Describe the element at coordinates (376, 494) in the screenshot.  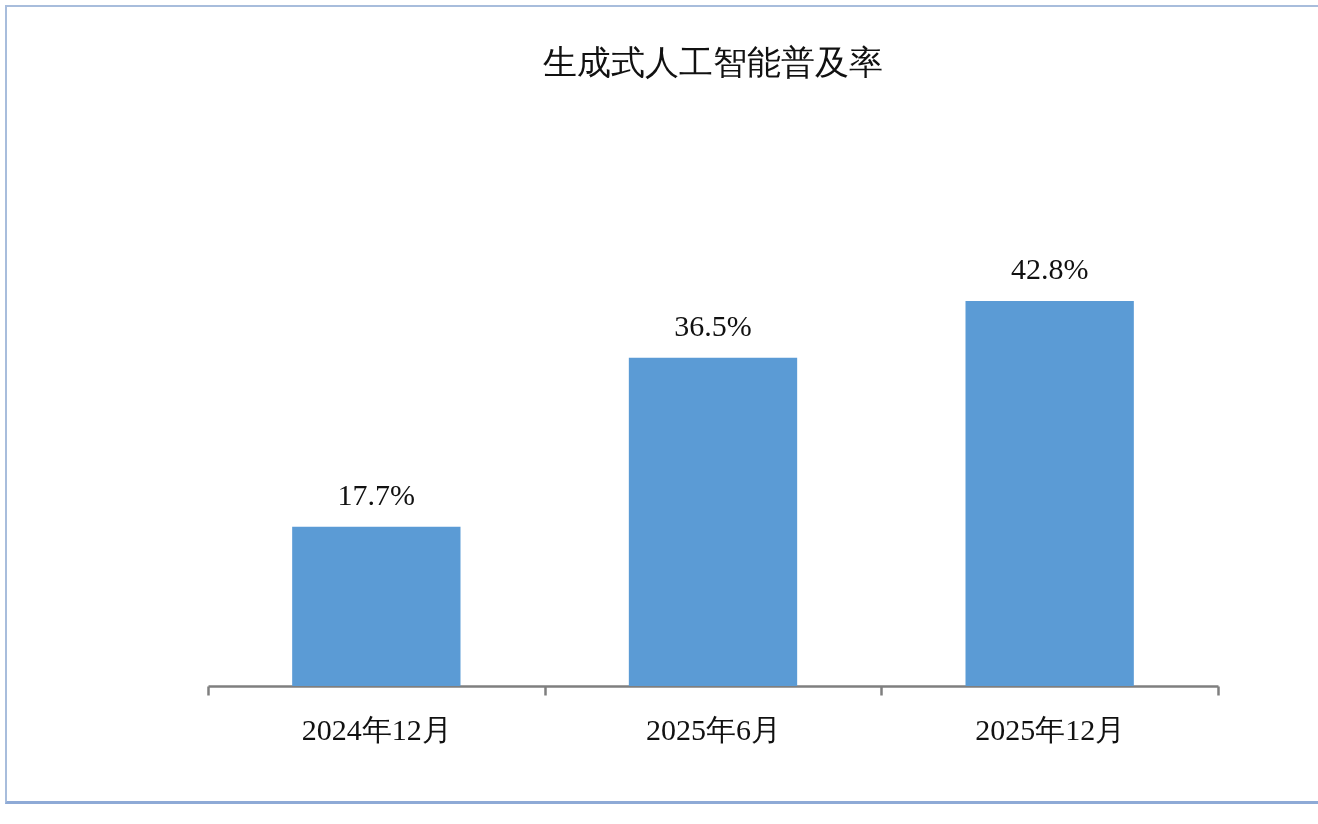
I see `data-label: 17.7%` at that location.